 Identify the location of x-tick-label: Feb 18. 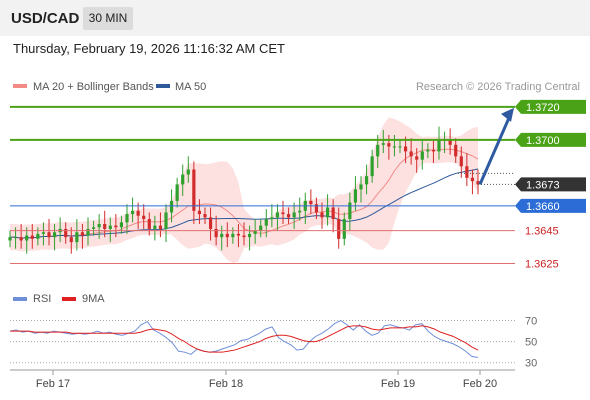
(226, 384).